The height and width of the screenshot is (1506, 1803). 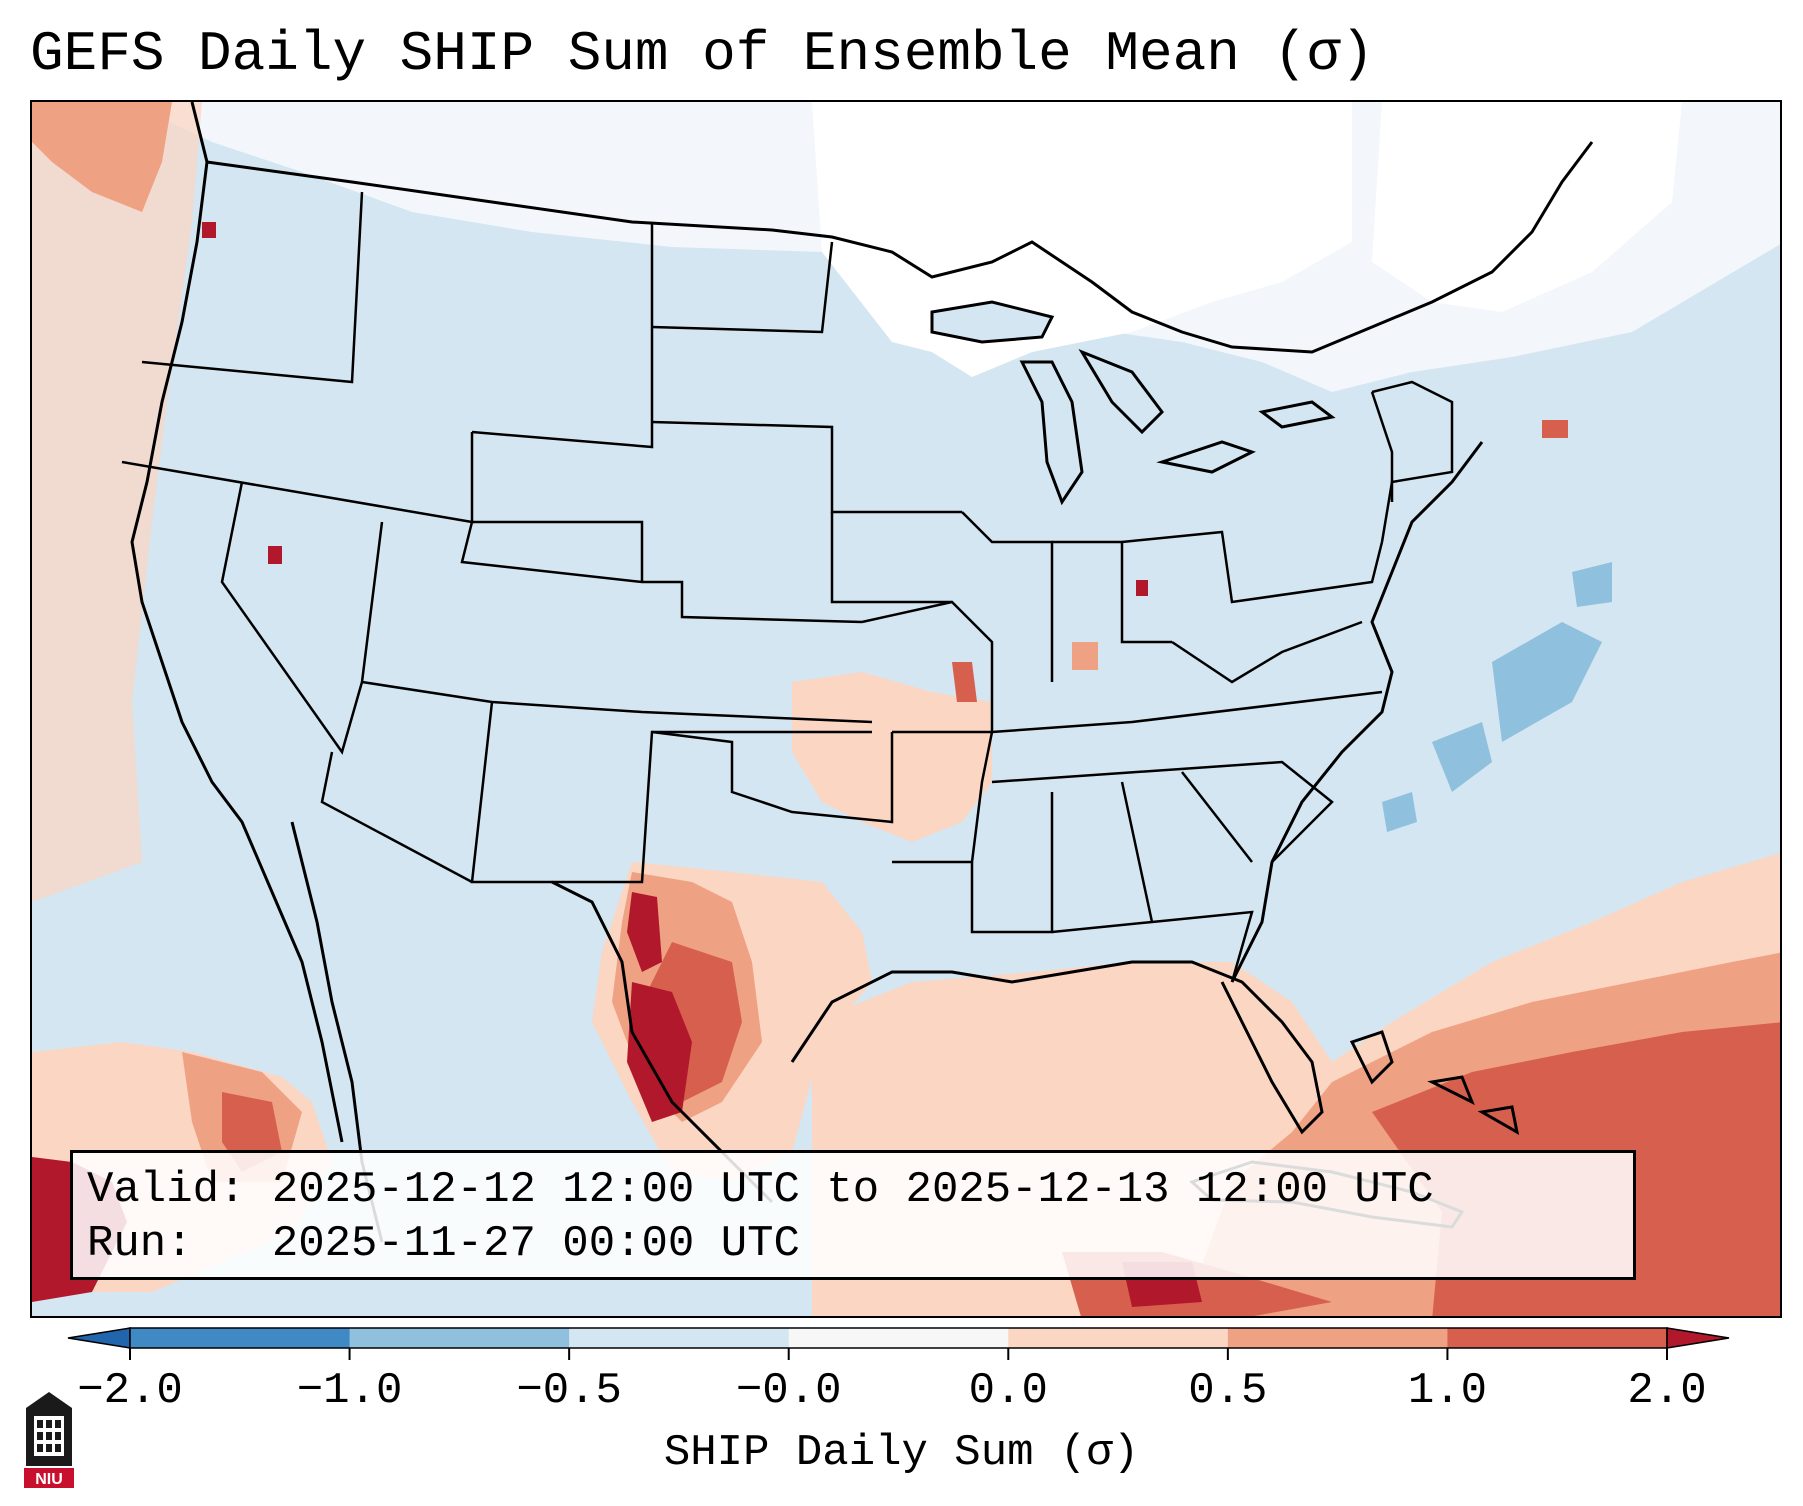 I want to click on colorbar, so click(x=898, y=1343).